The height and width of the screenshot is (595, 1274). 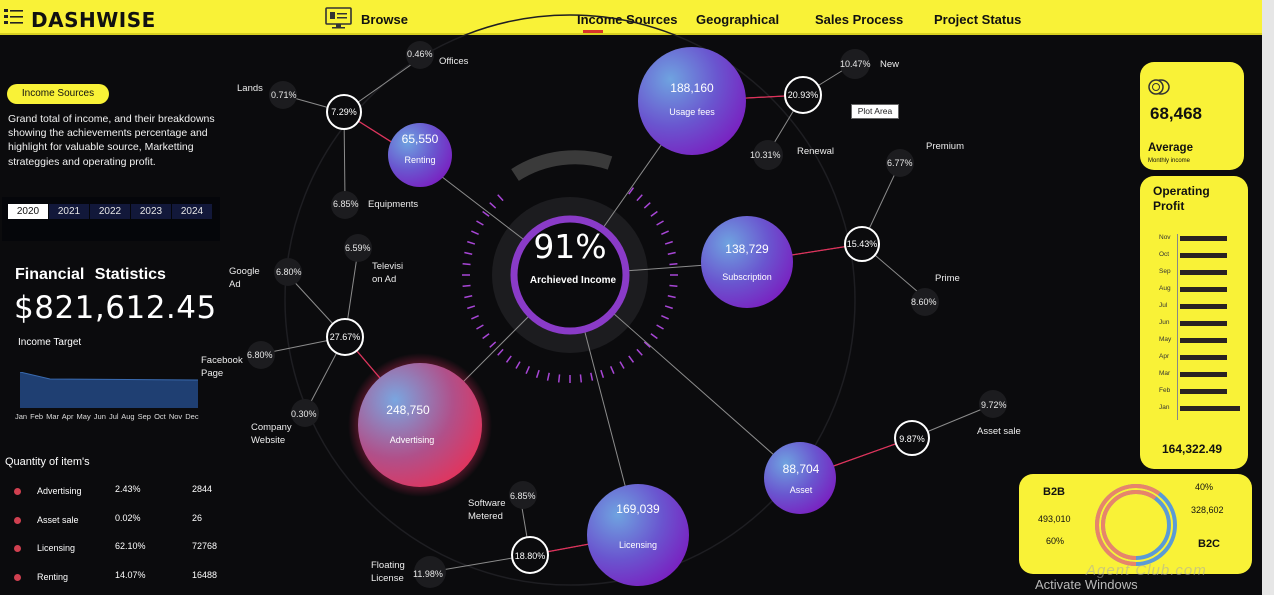 What do you see at coordinates (408, 410) in the screenshot?
I see `advertising-value: 248,750` at bounding box center [408, 410].